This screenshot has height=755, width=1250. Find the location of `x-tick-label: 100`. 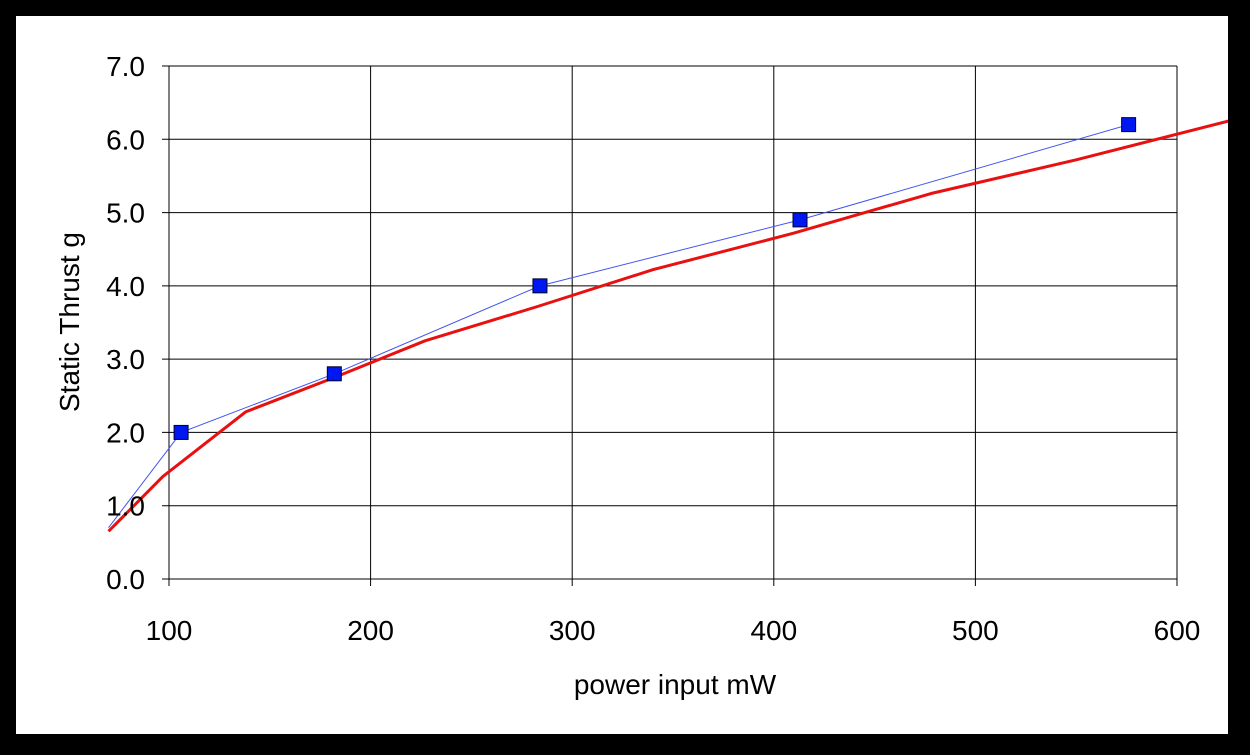

x-tick-label: 100 is located at coordinates (169, 630).